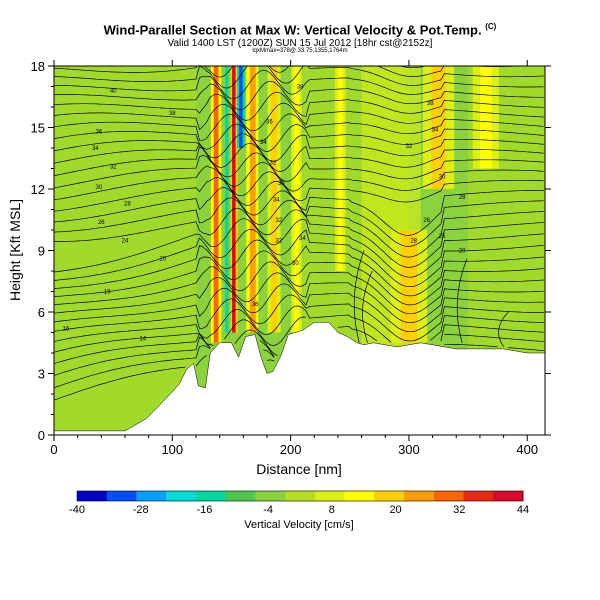 Image resolution: width=600 pixels, height=600 pixels. Describe the element at coordinates (41, 251) in the screenshot. I see `y-tick-label: 9` at that location.